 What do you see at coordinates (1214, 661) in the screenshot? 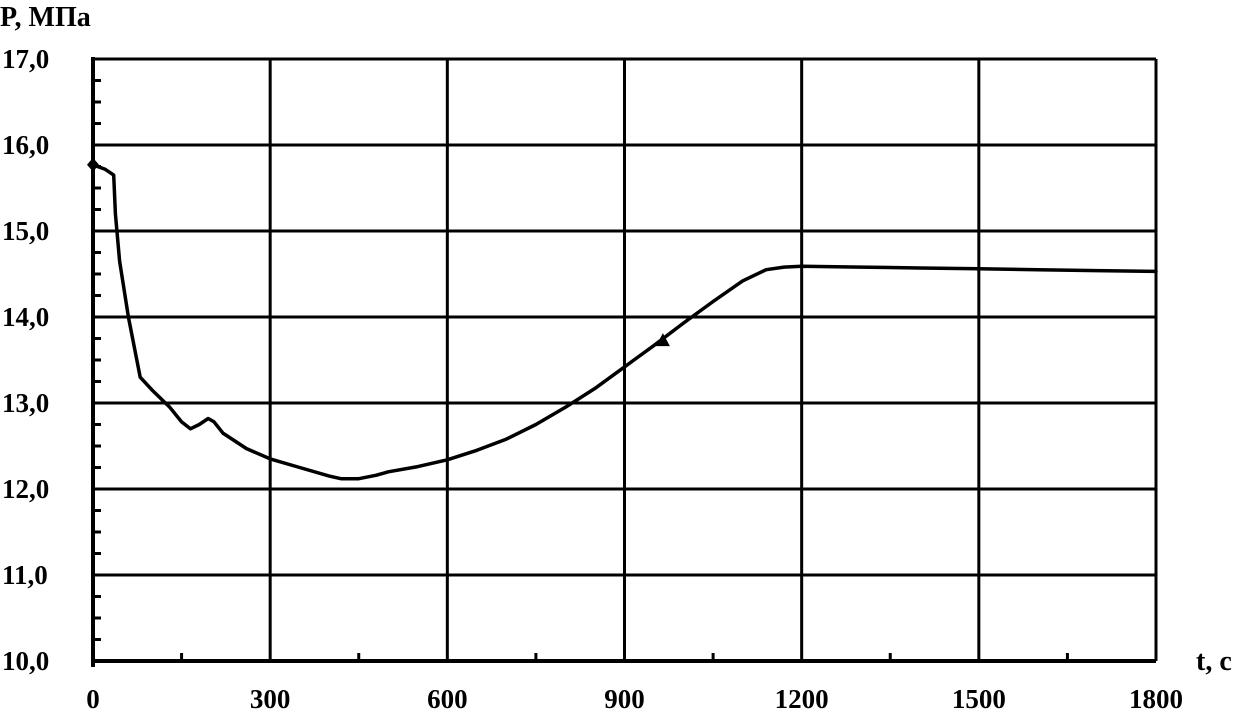
I see `x-axis-label: t, c` at bounding box center [1214, 661].